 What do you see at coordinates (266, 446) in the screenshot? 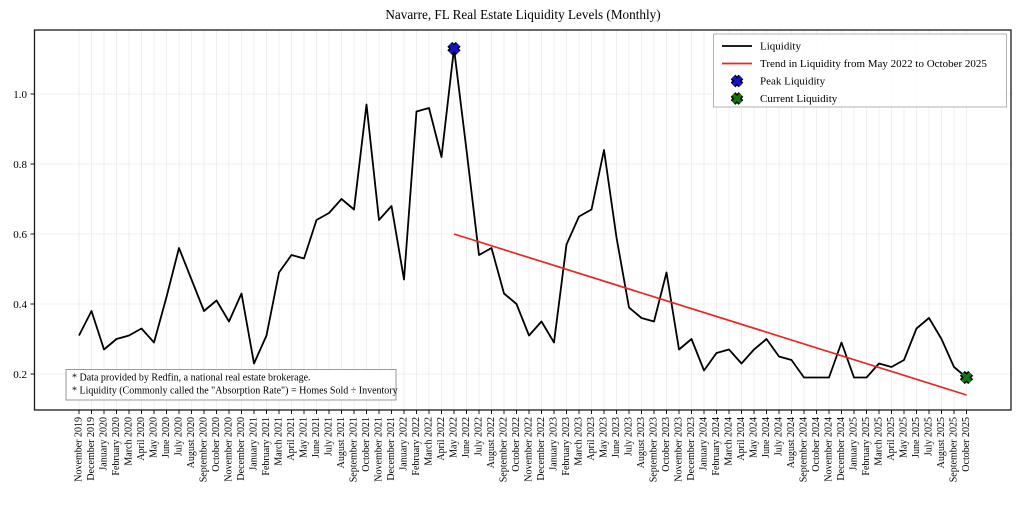
I see `x-tick-label: February 2021` at bounding box center [266, 446].